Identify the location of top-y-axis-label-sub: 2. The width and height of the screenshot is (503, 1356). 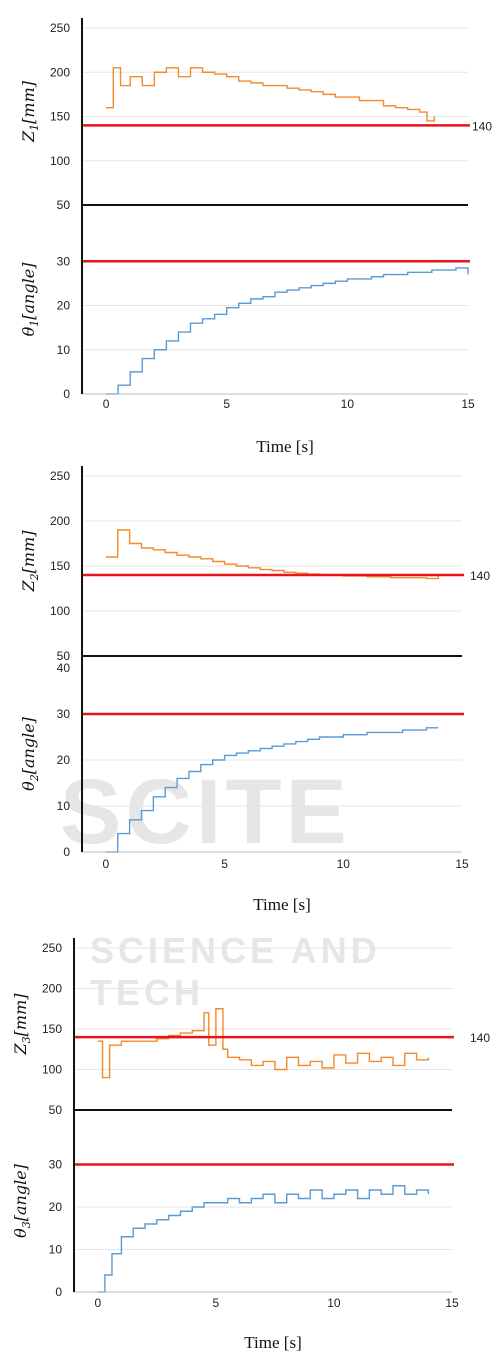
(34, 577).